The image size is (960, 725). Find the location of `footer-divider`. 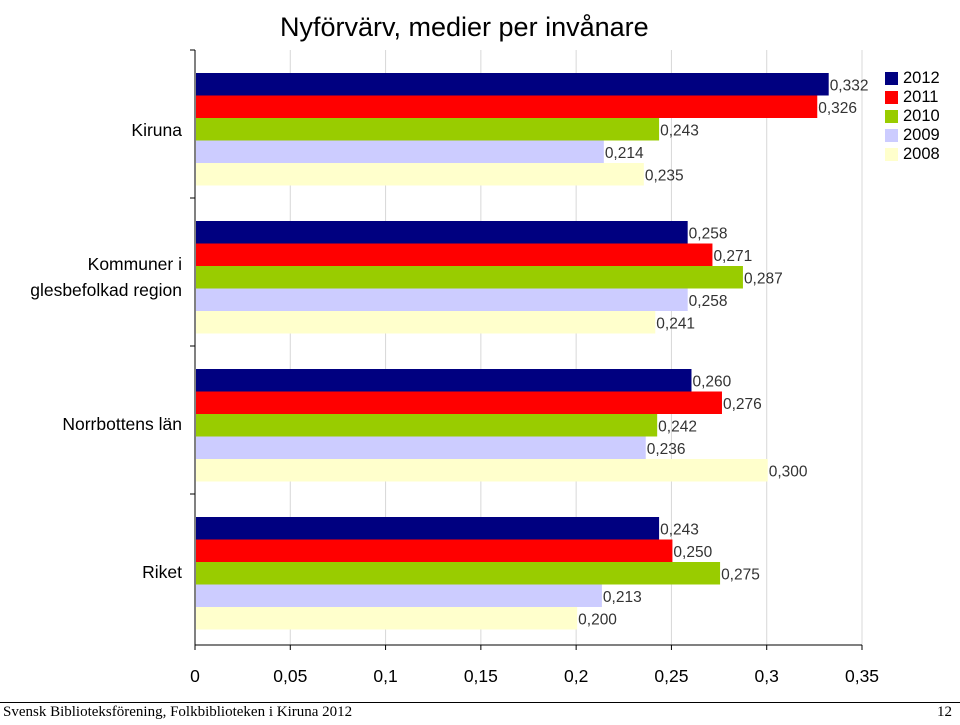

footer-divider is located at coordinates (480, 702).